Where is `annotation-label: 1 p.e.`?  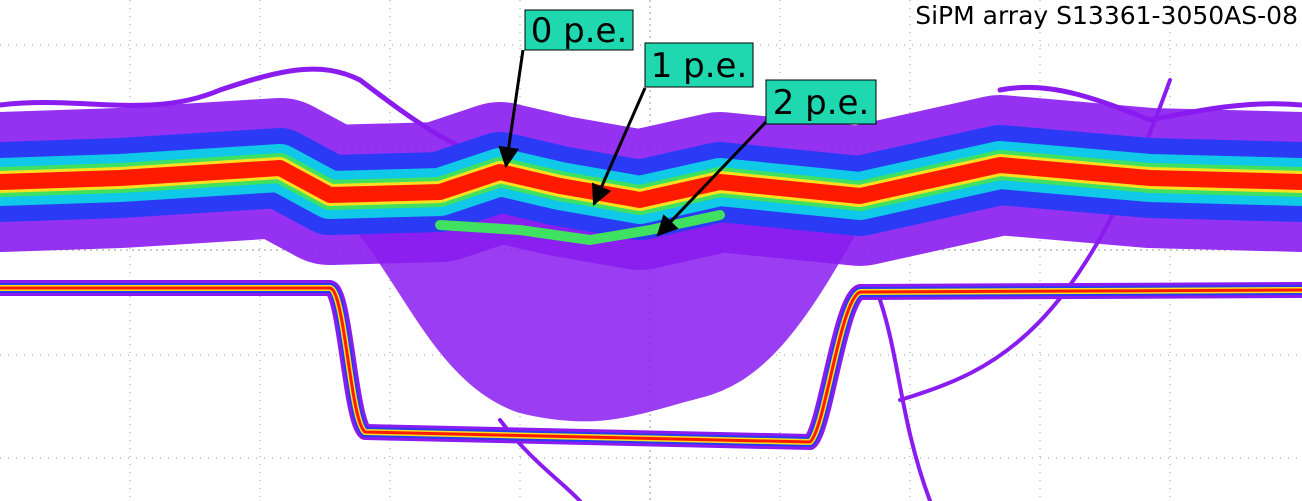 annotation-label: 1 p.e. is located at coordinates (699, 66).